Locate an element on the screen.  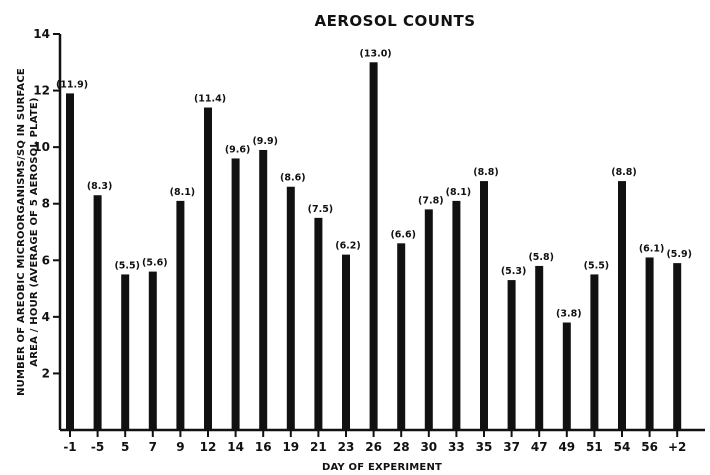
chart-title: AEROSOL COUNTS is located at coordinates (394, 21).